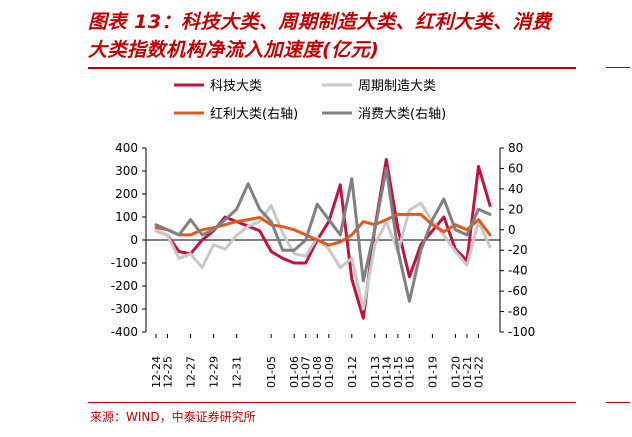 The image size is (632, 437). I want to click on x-tick-label: 01-13, so click(375, 372).